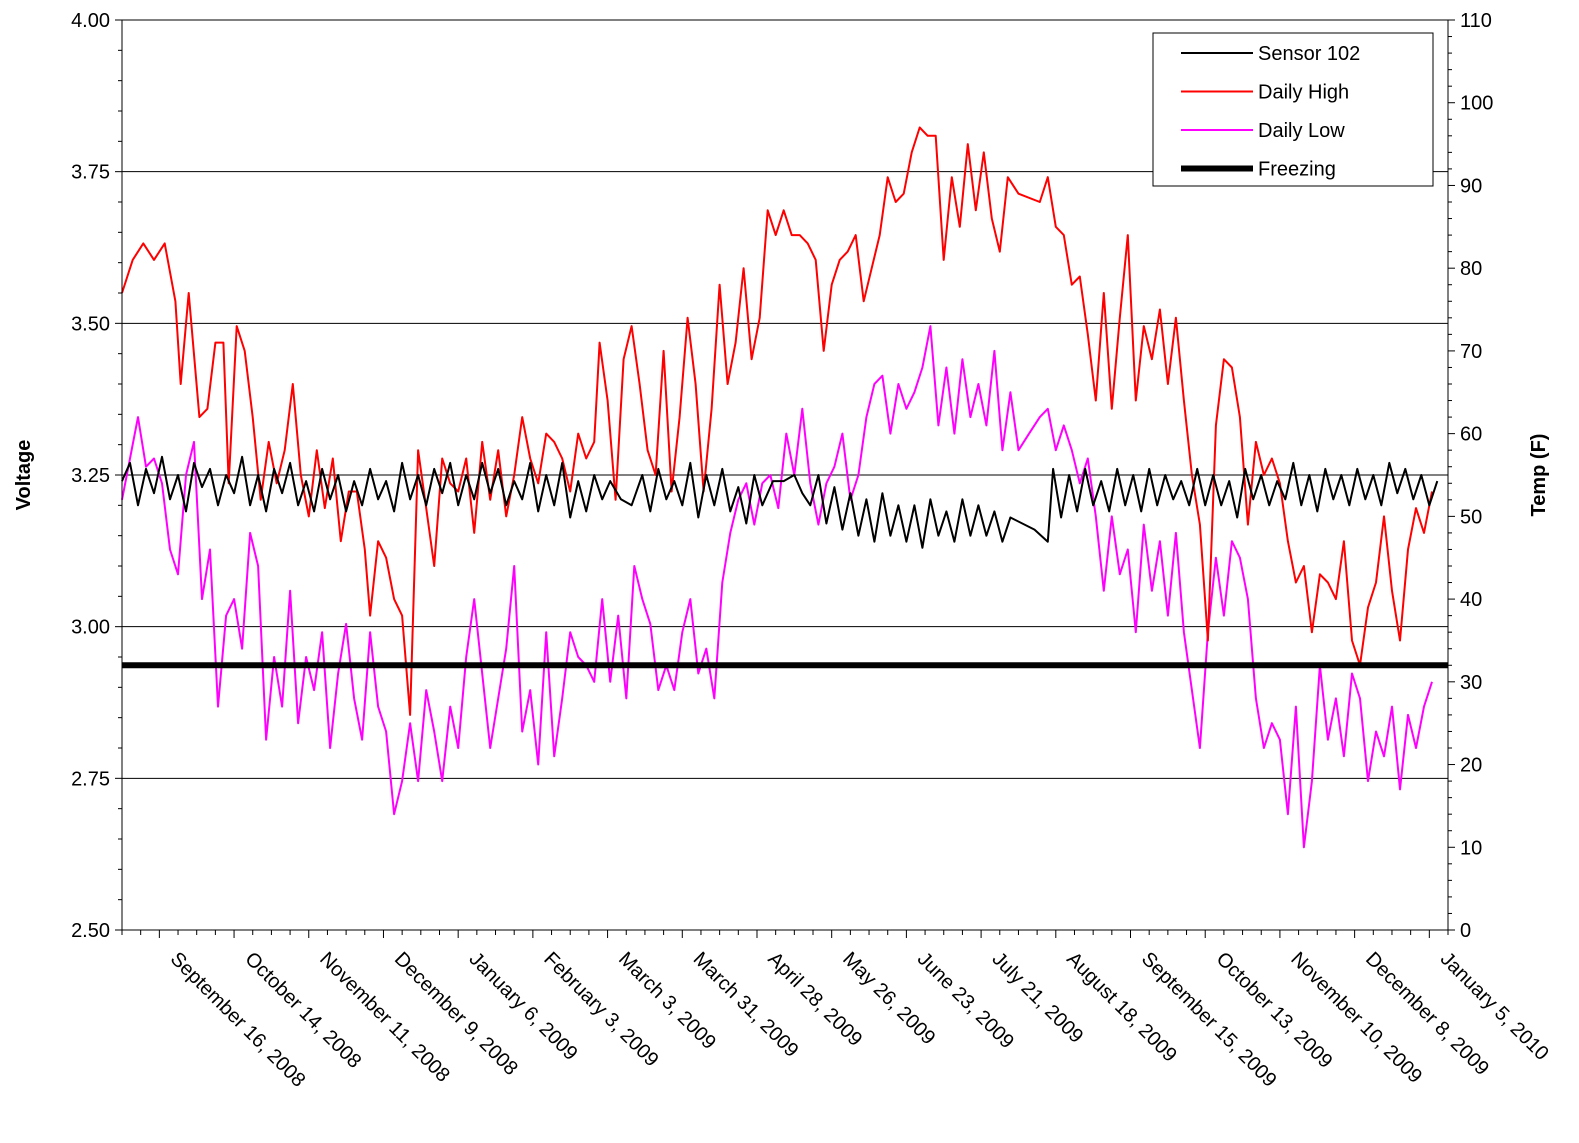  Describe the element at coordinates (90, 476) in the screenshot. I see `left-tick-label: 3.25` at that location.